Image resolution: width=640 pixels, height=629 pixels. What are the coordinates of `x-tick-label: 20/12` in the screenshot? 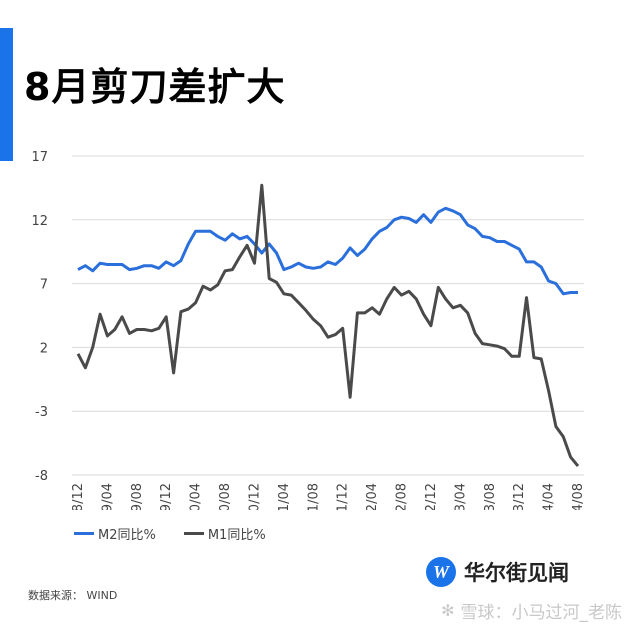 It's located at (254, 496).